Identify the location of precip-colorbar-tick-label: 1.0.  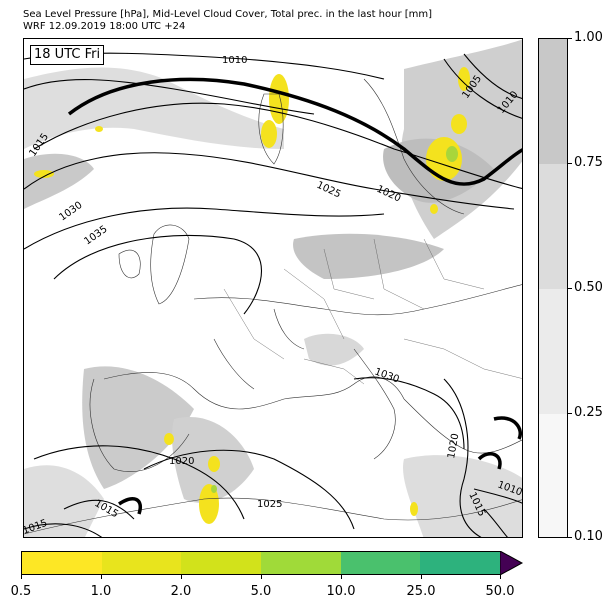
(101, 591).